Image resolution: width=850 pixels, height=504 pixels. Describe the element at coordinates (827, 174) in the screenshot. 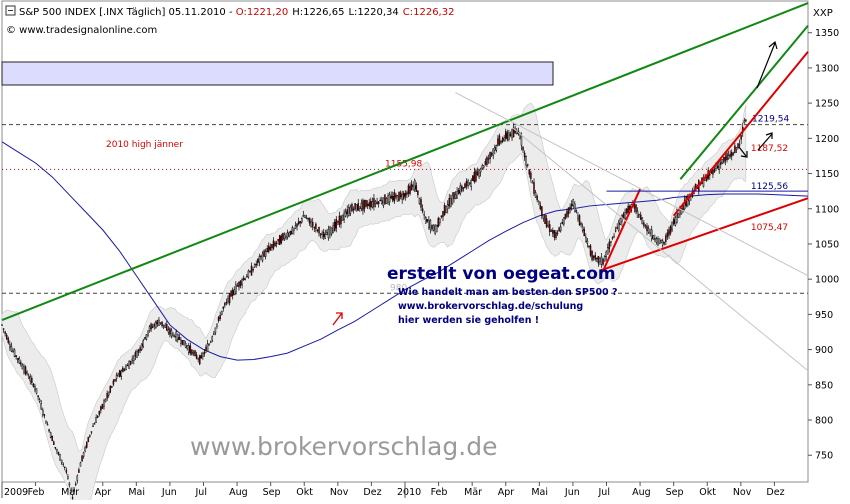

I see `y-tick-label: 1150` at that location.